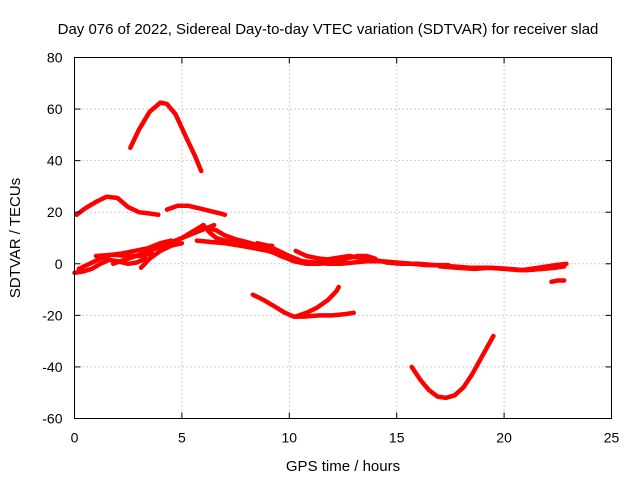 The width and height of the screenshot is (640, 480). What do you see at coordinates (59, 264) in the screenshot?
I see `y-tick-label: 0` at bounding box center [59, 264].